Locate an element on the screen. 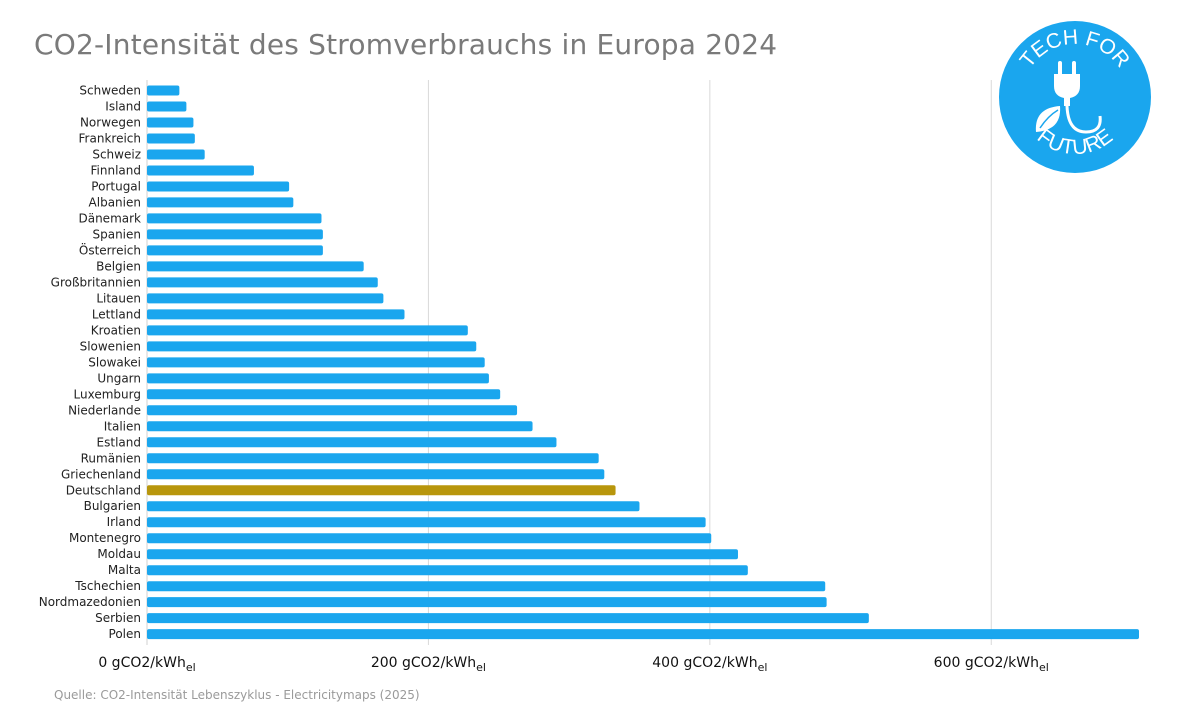  category-label-32: Nordmazedonien is located at coordinates (90, 602).